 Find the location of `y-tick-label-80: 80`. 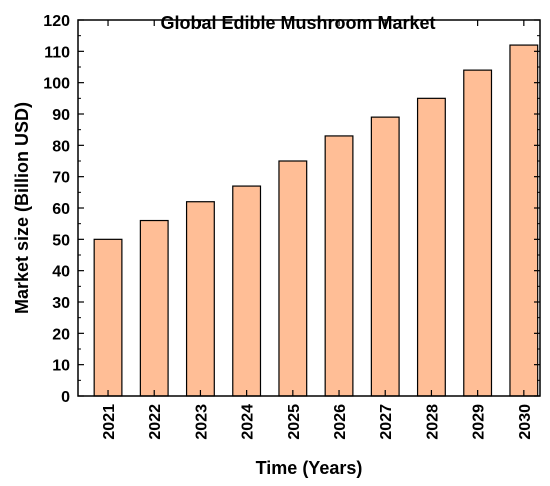

y-tick-label-80: 80 is located at coordinates (61, 146).